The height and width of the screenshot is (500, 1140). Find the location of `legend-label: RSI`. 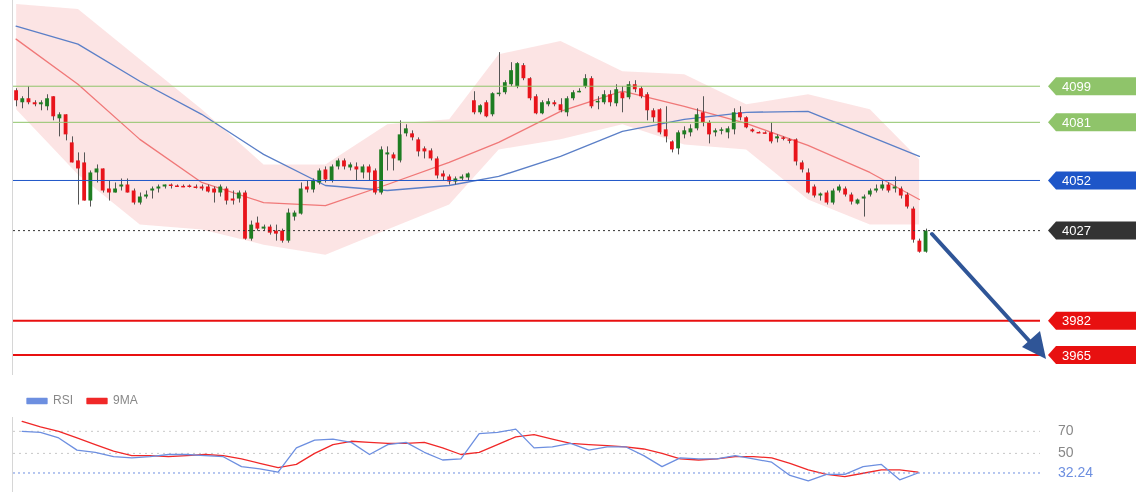

legend-label: RSI is located at coordinates (63, 400).